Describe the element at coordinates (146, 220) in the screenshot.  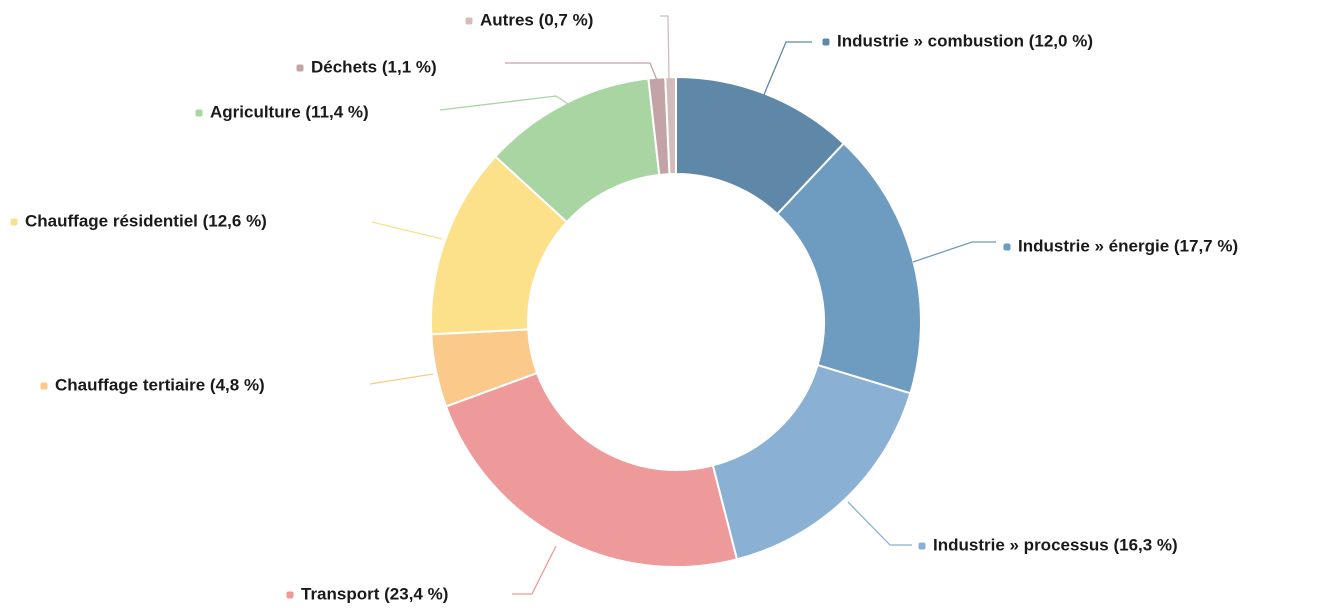
I see `data-label: Chauffage résidentiel (12,6 %)` at that location.